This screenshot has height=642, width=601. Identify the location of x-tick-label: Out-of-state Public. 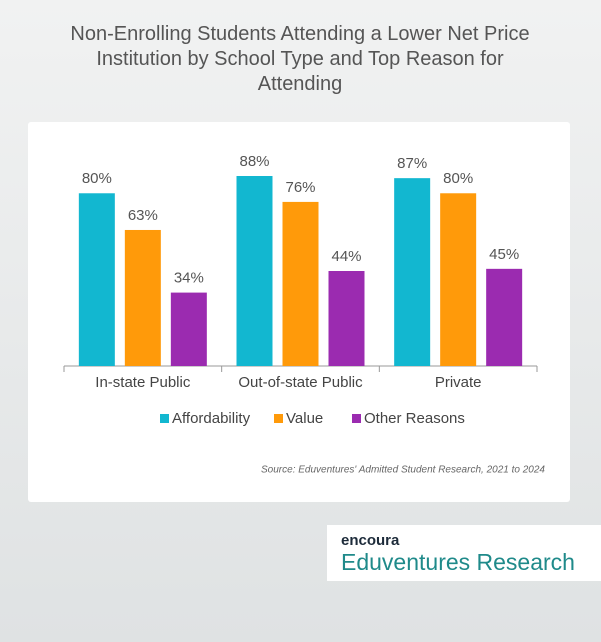
(300, 382).